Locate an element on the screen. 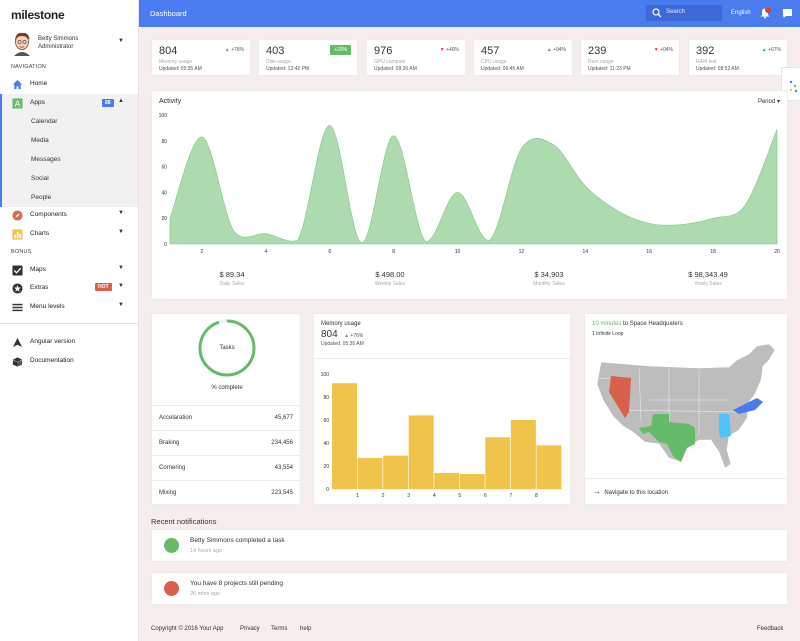 The image size is (800, 641). sidebar-subitem-calendar: Calendar is located at coordinates (69, 121).